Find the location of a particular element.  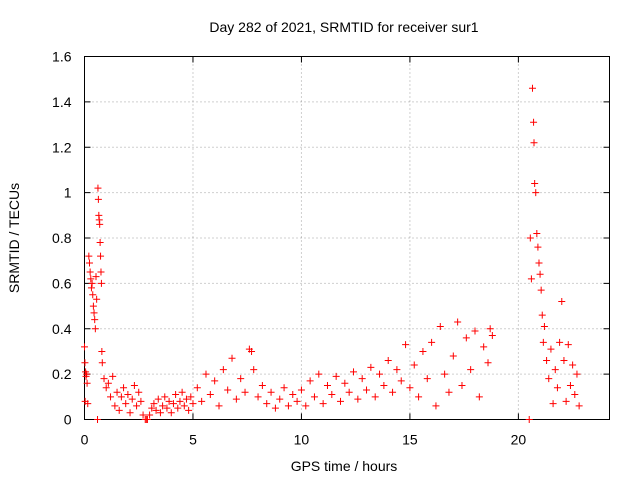

y-axis-label: SRMTID / TECUs is located at coordinates (14, 238).